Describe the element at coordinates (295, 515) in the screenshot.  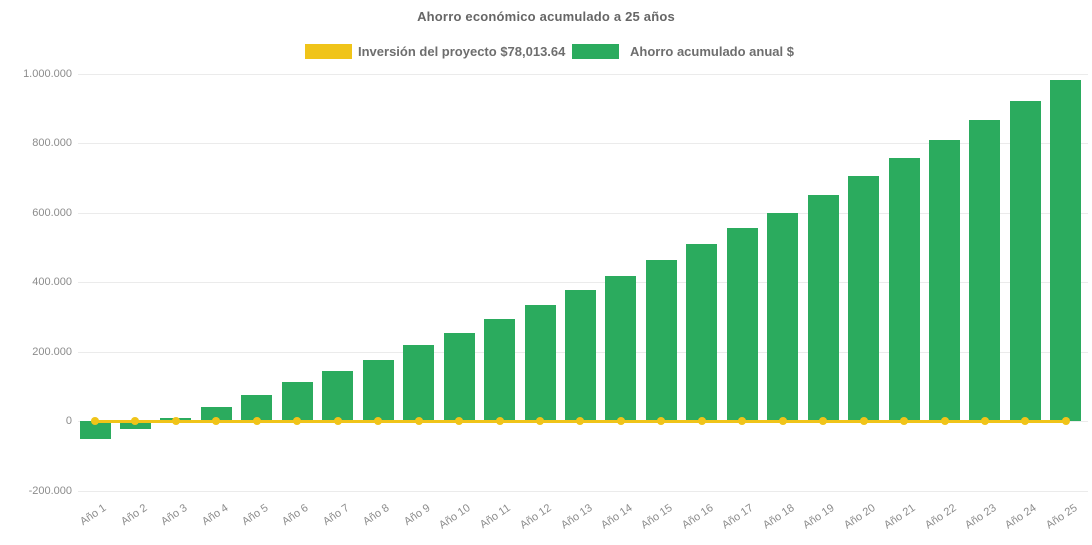
I see `x-axis-label-6: Año 6` at that location.